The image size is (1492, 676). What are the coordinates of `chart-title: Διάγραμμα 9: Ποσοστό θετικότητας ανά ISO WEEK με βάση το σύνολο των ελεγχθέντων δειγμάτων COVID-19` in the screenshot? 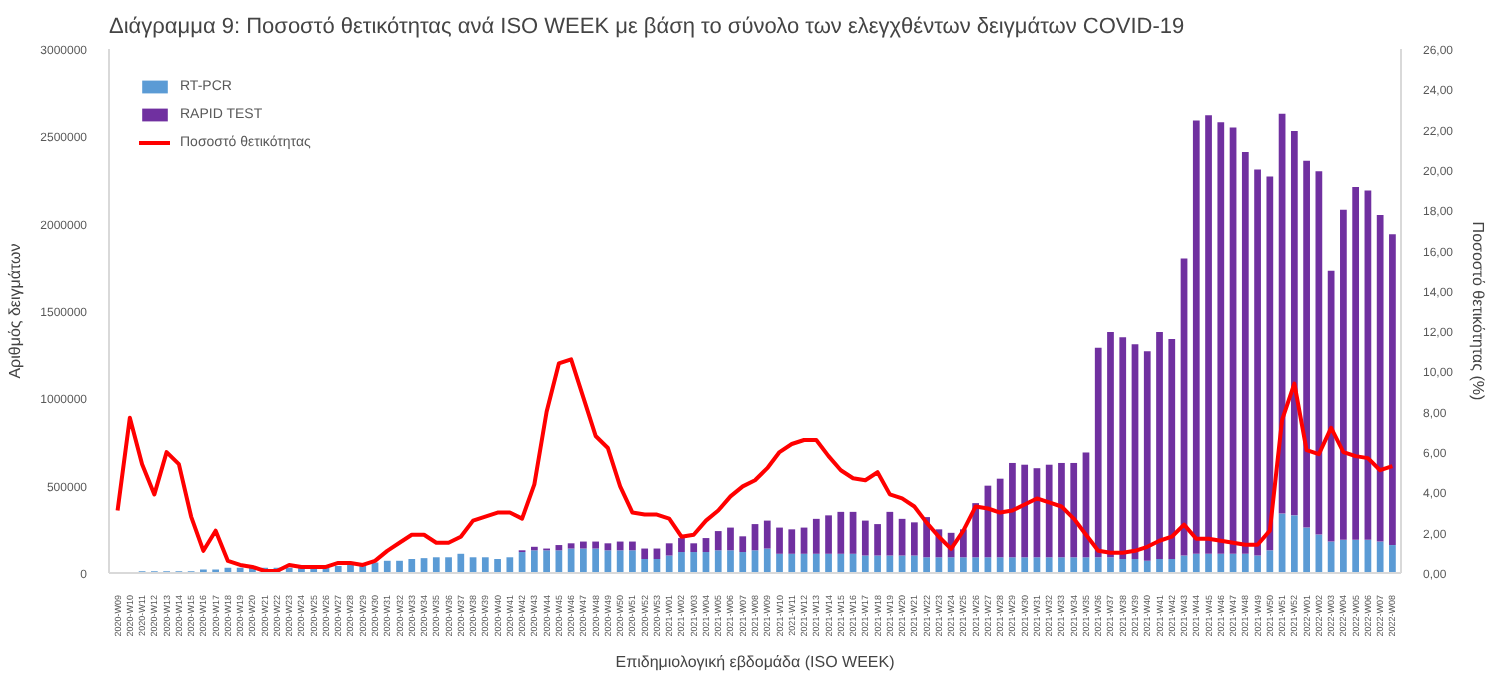 It's located at (647, 27).